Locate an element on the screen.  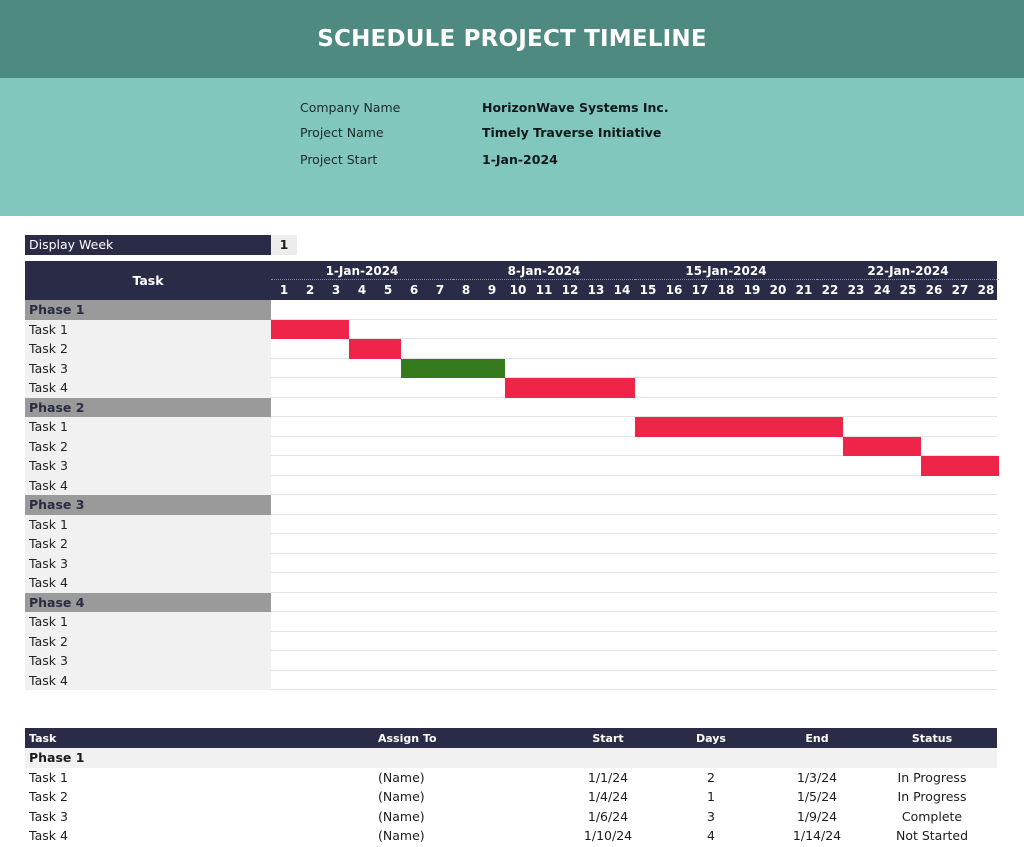
table-cell-days: 3 is located at coordinates (711, 816).